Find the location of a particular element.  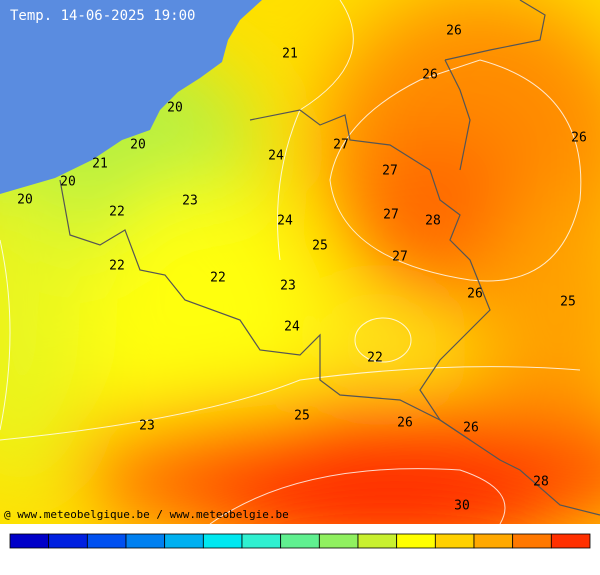

temperature-label: 30 is located at coordinates (462, 506).